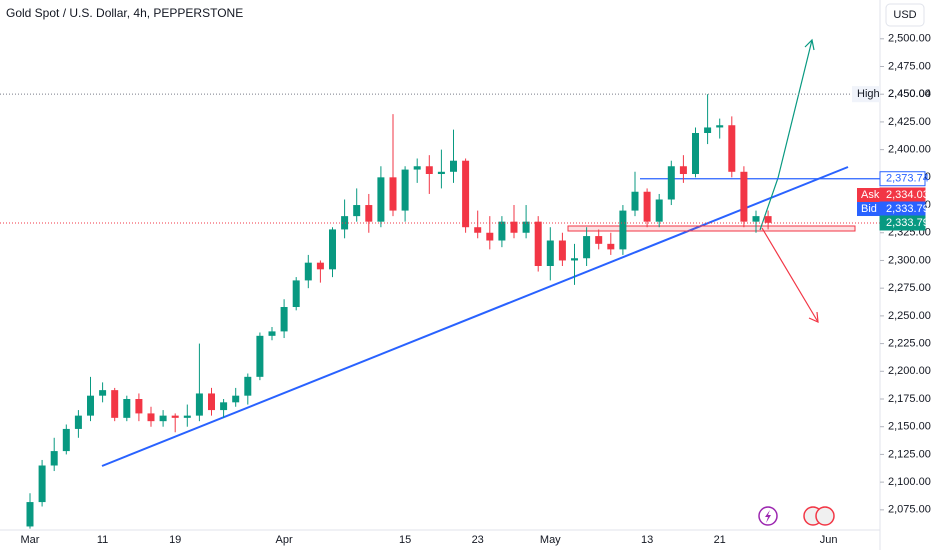  I want to click on high-label-bg, so click(866, 94).